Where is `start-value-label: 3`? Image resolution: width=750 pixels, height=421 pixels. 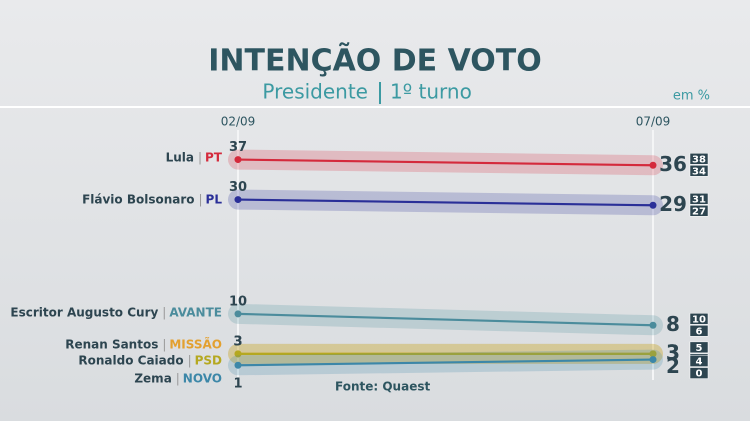 start-value-label: 3 is located at coordinates (237, 341).